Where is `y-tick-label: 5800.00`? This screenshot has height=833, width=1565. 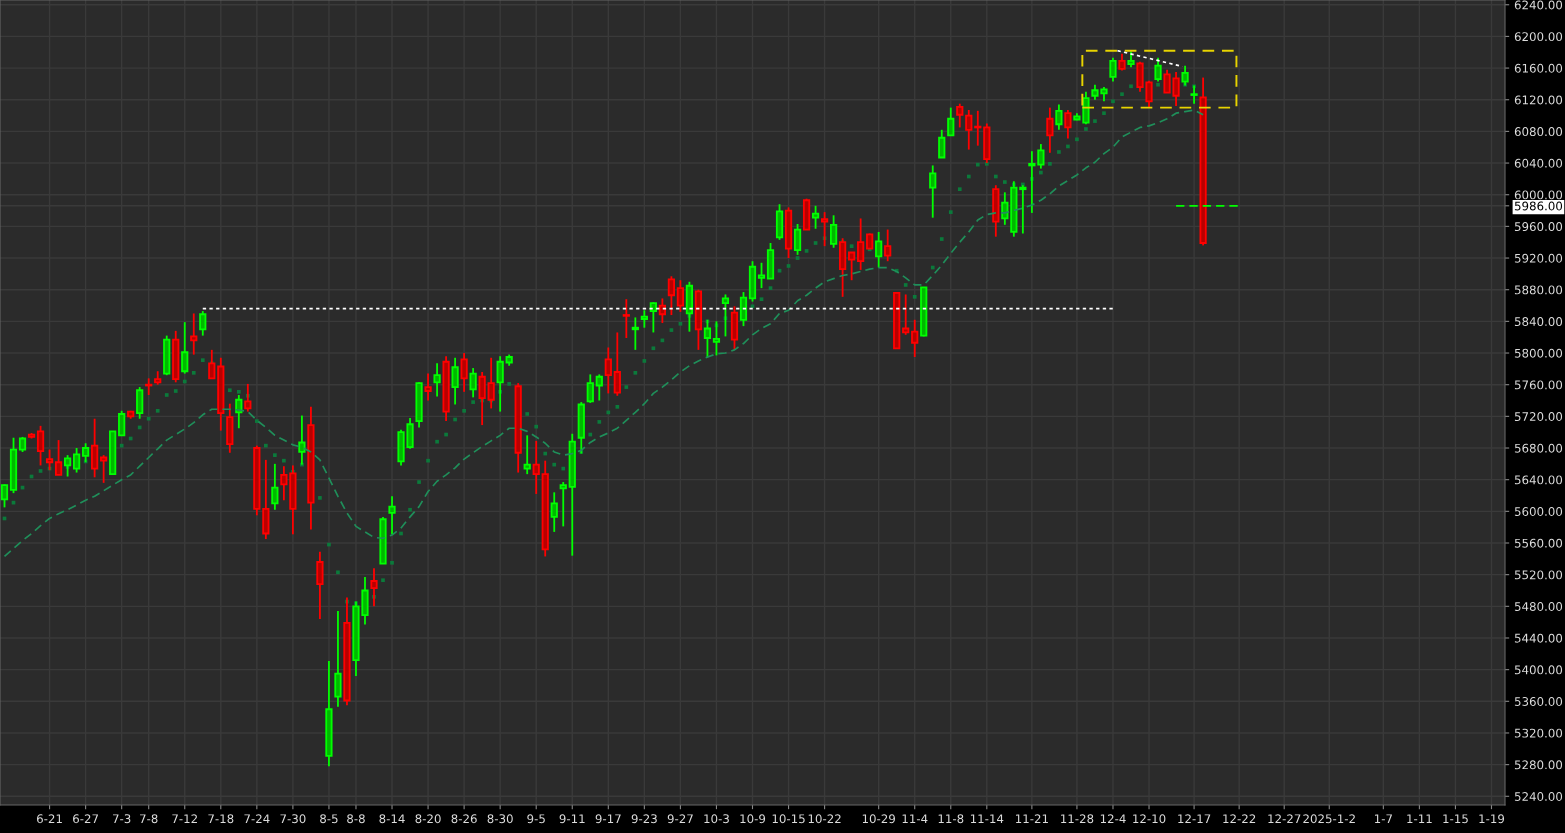
y-tick-label: 5800.00 is located at coordinates (1538, 353).